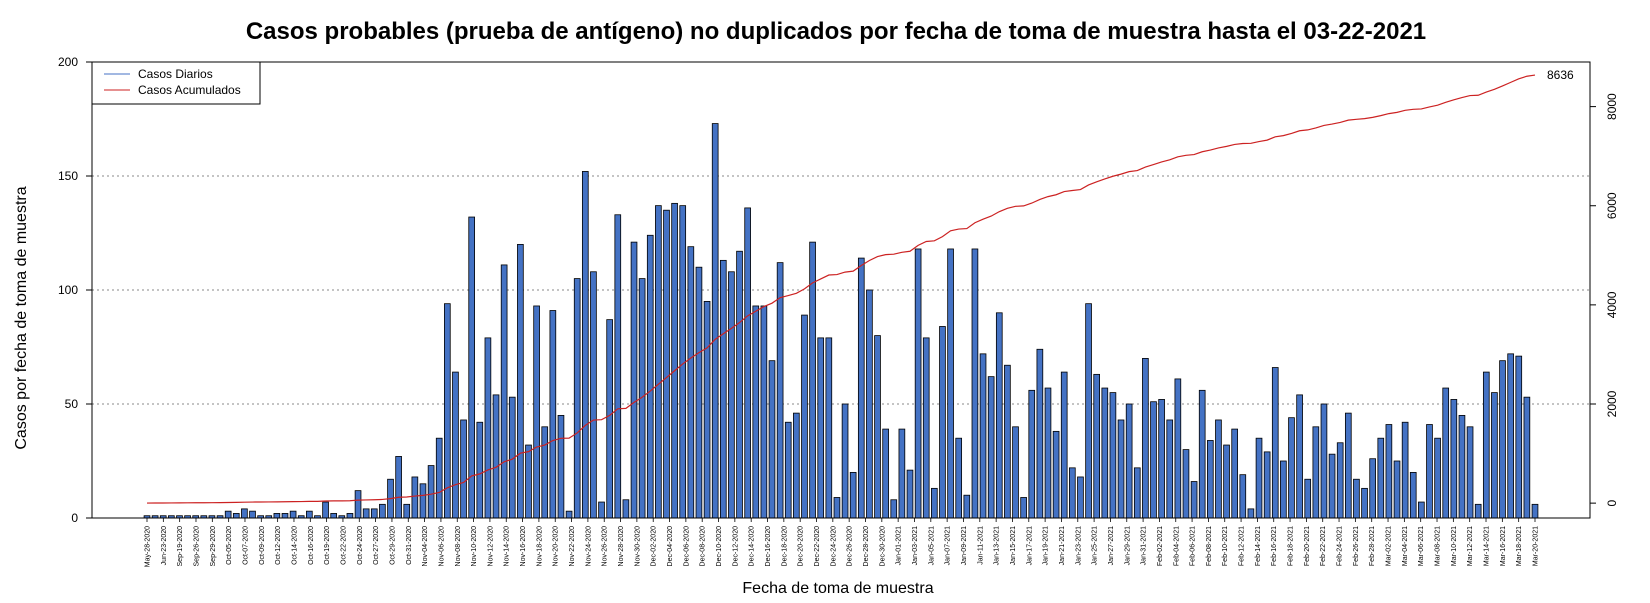 This screenshot has width=1650, height=603. Describe the element at coordinates (74, 518) in the screenshot. I see `y-tick-label: 0` at that location.